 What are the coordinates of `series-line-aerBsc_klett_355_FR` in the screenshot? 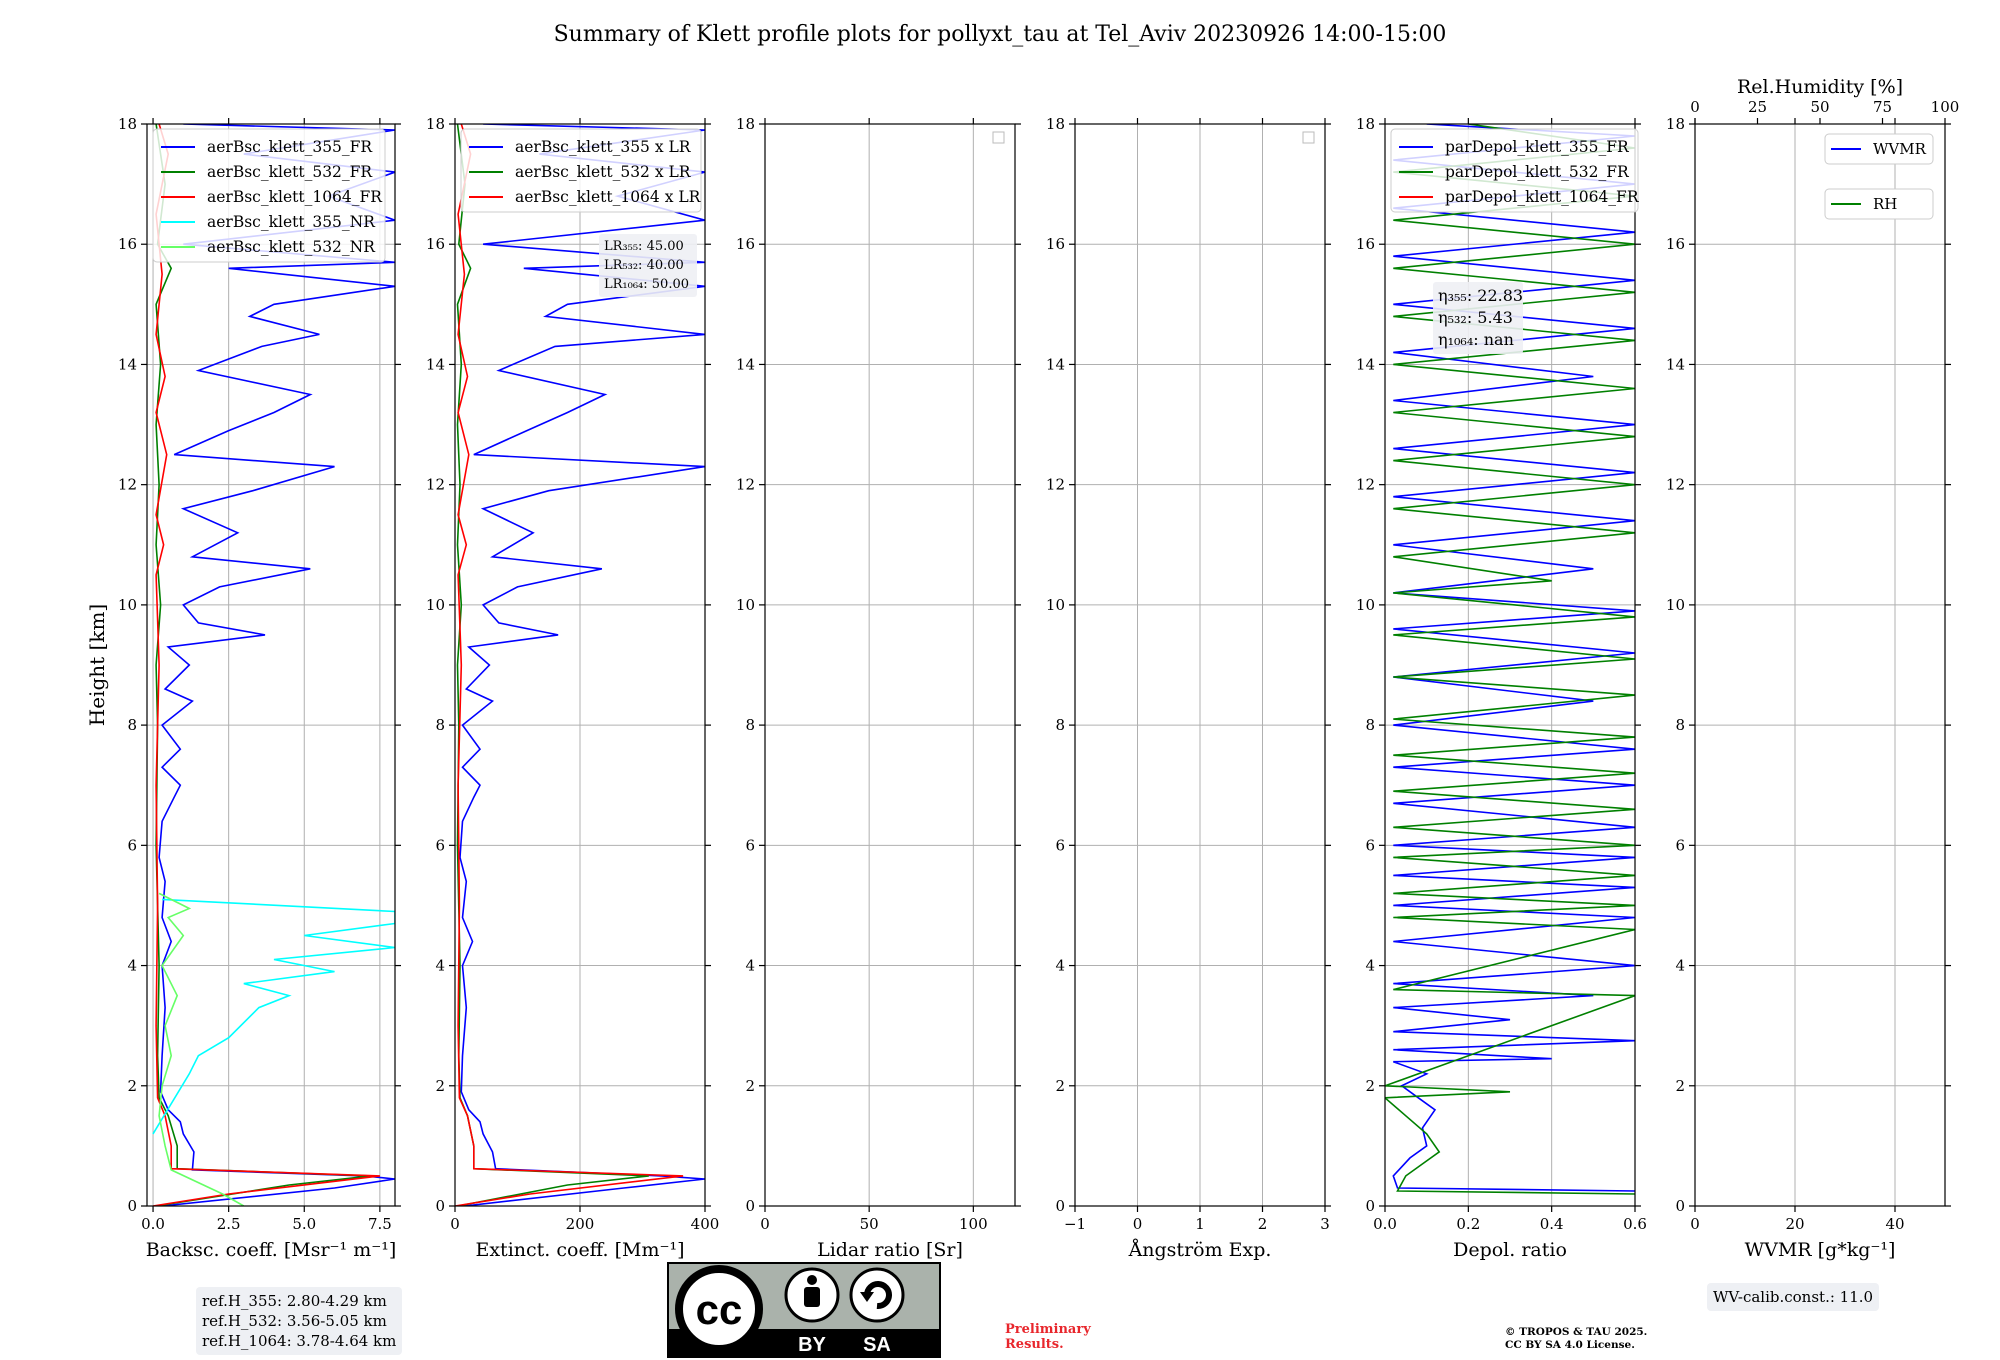 It's located at (276, 665).